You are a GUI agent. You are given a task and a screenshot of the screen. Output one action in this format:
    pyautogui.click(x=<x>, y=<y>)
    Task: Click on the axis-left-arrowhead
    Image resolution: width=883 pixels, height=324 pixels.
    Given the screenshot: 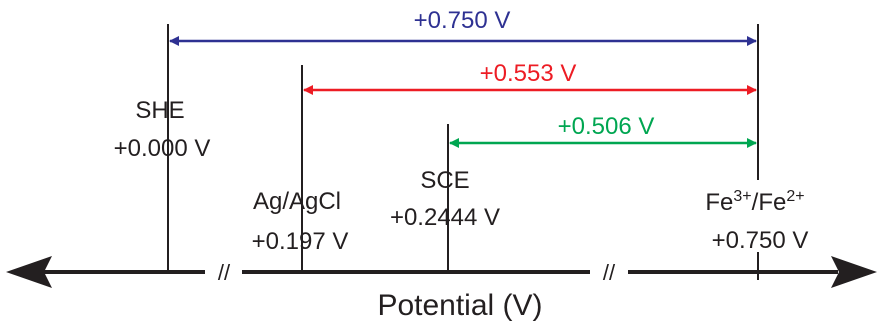 What is the action you would take?
    pyautogui.click(x=29, y=272)
    